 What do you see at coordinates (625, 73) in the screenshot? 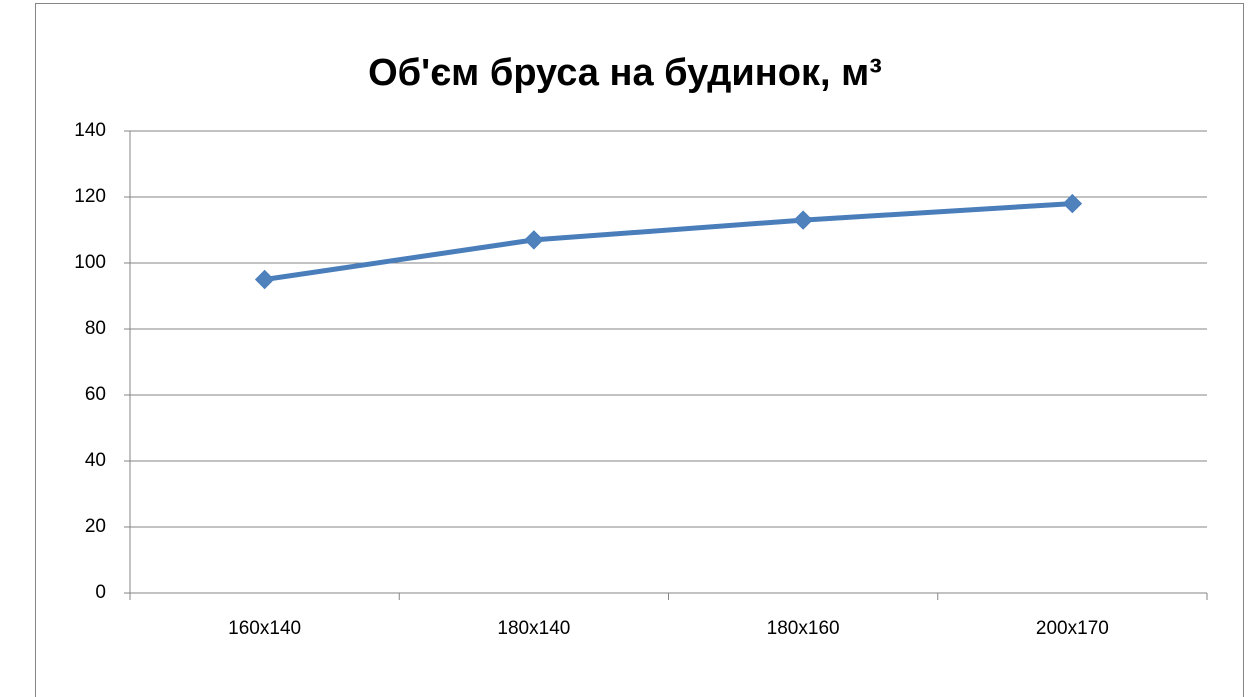
I see `chart-title: Об'єм бруса на будинок, м³` at bounding box center [625, 73].